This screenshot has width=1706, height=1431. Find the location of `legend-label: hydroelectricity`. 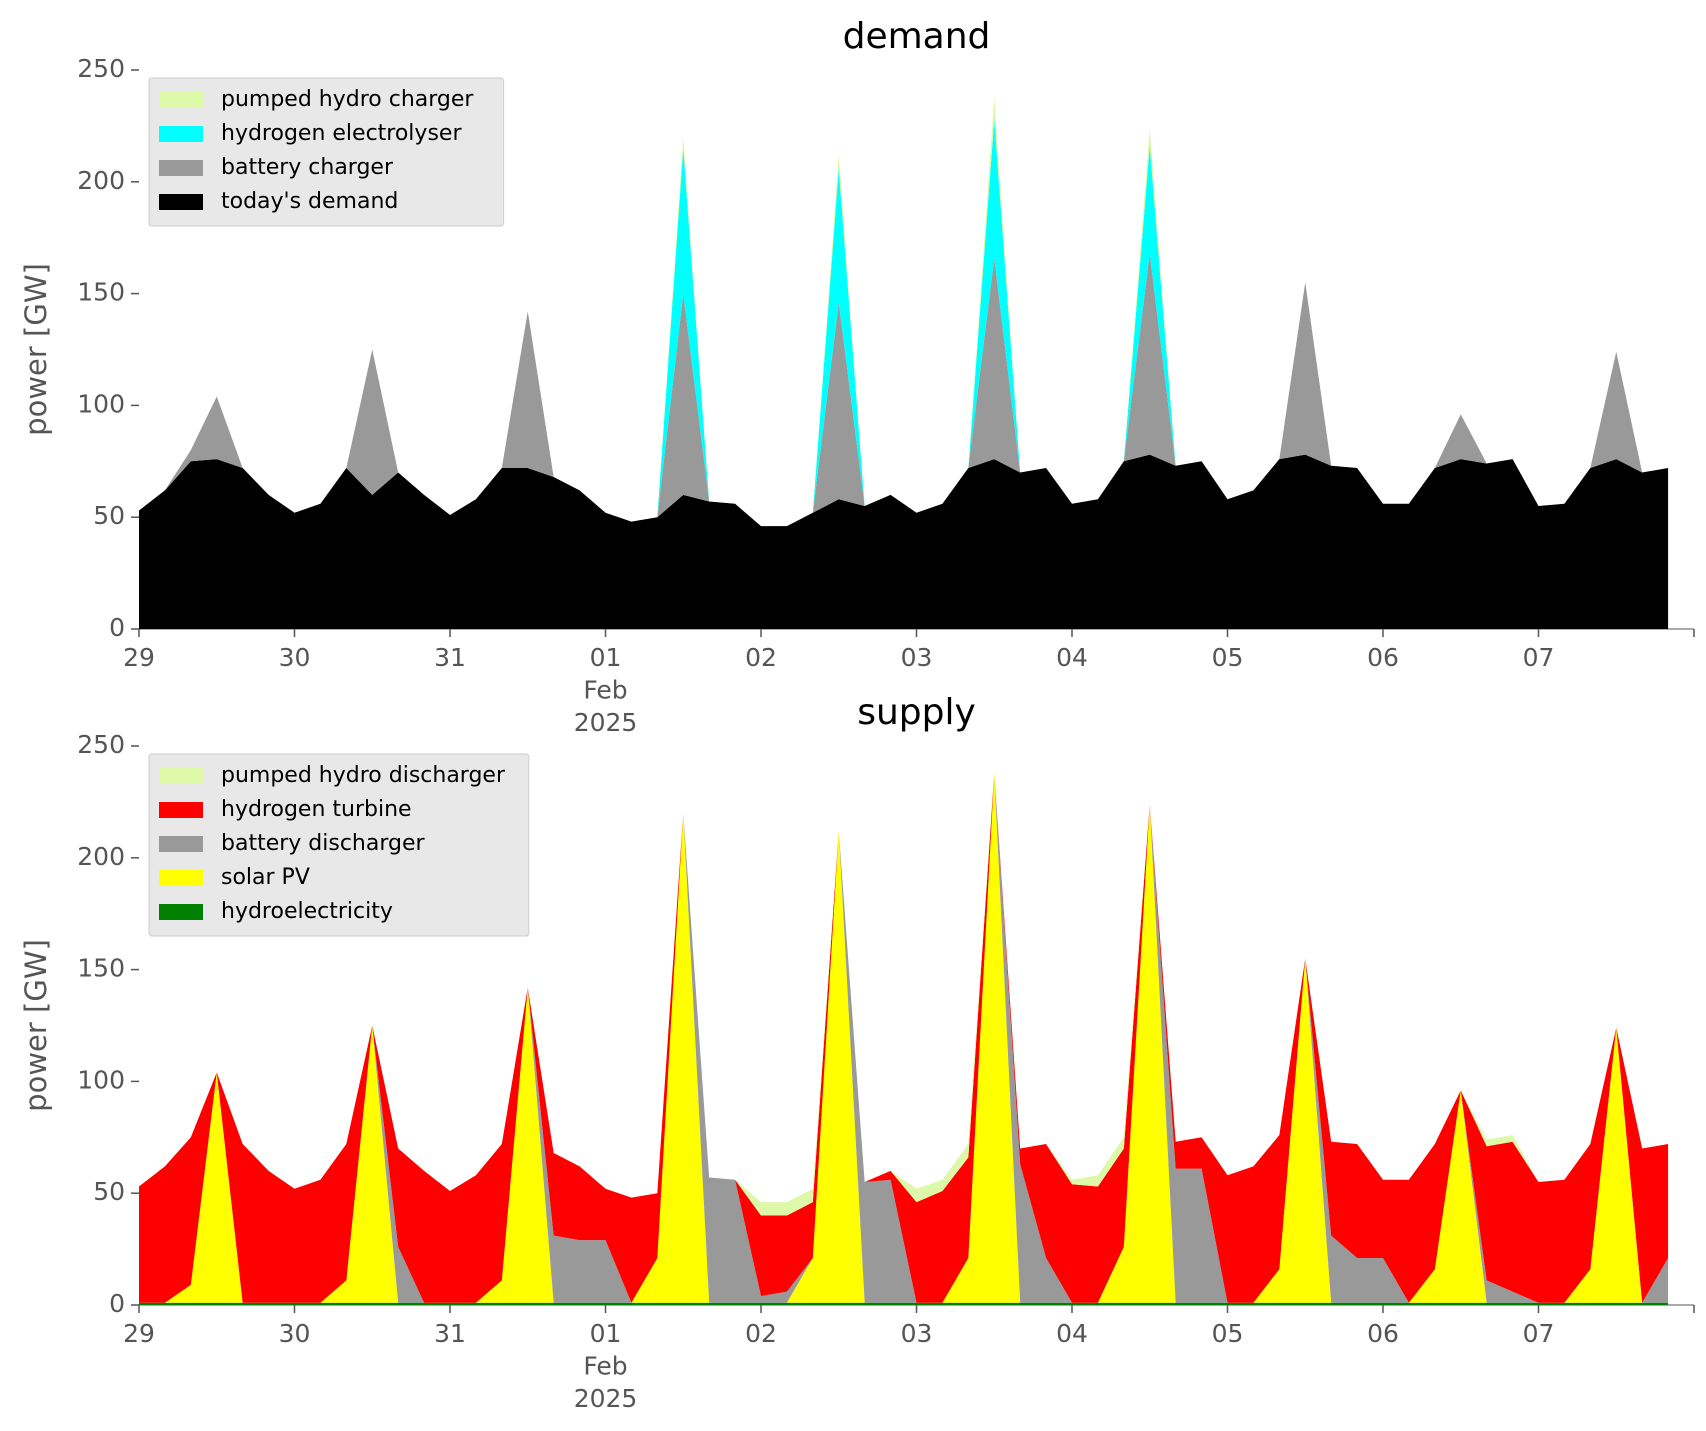

legend-label: hydroelectricity is located at coordinates (307, 911).